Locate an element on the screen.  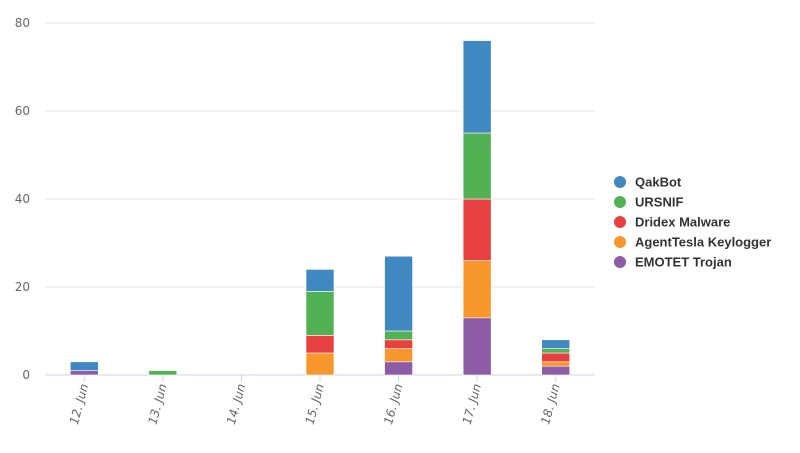
legend-label: URSNIF is located at coordinates (659, 202).